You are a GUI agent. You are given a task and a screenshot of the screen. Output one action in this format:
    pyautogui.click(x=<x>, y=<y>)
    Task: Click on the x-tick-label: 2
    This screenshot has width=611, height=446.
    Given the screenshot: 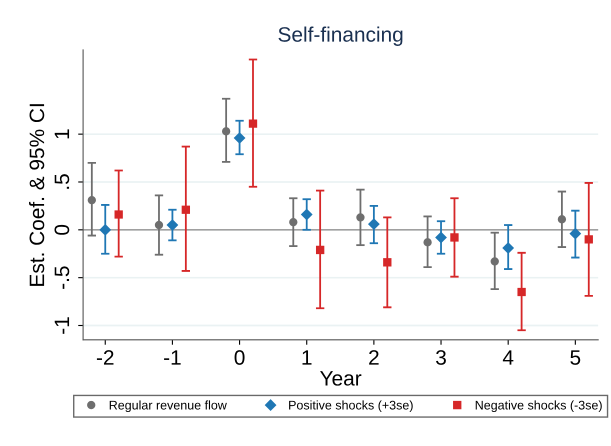 What is the action you would take?
    pyautogui.click(x=374, y=357)
    